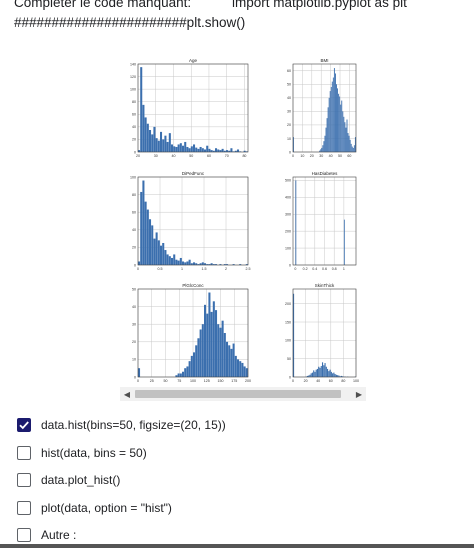 The width and height of the screenshot is (474, 548). What do you see at coordinates (133, 64) in the screenshot?
I see `y-tick-label: 140` at bounding box center [133, 64].